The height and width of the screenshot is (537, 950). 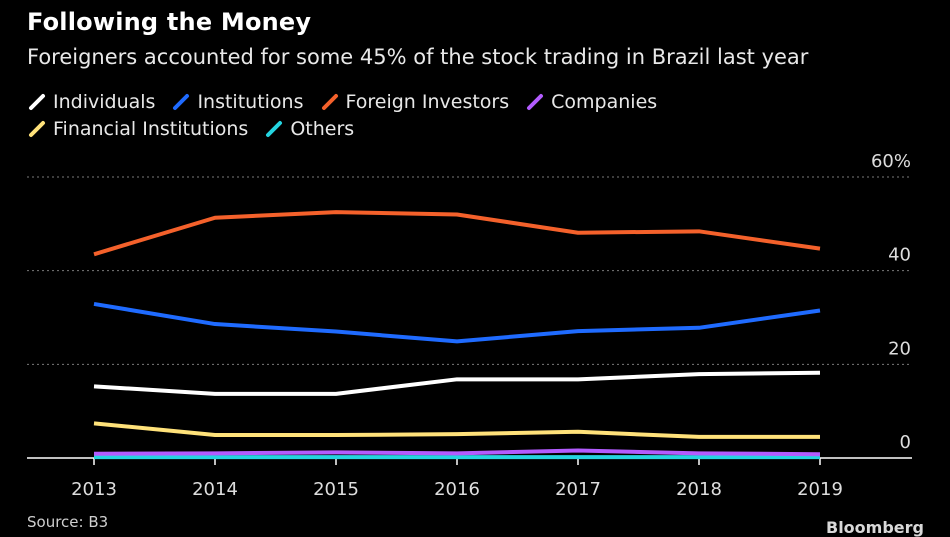 I want to click on legend-label-others: Others, so click(x=322, y=129).